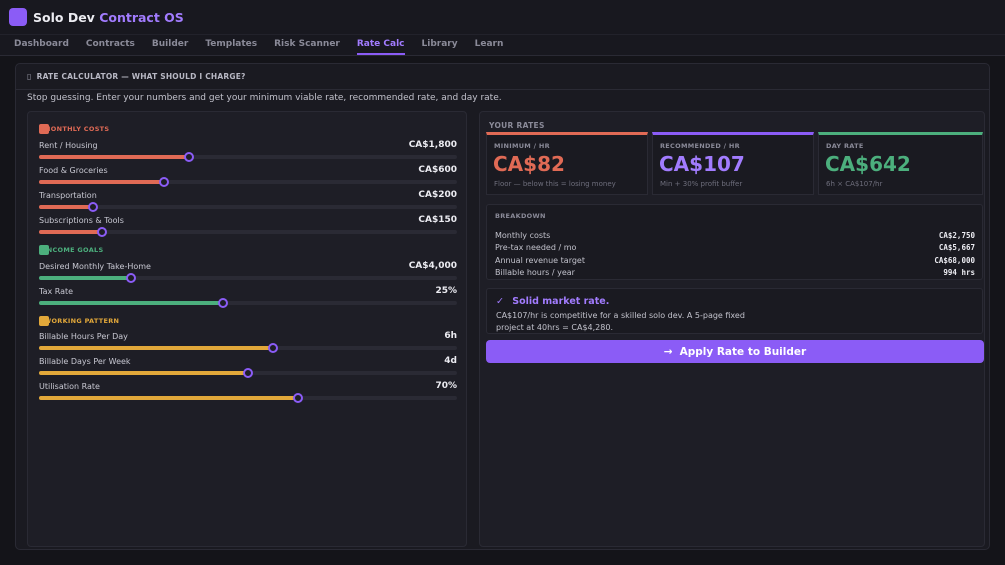 The image size is (1005, 565). Describe the element at coordinates (535, 272) in the screenshot. I see `breakdown-label: Billable hours / year` at that location.